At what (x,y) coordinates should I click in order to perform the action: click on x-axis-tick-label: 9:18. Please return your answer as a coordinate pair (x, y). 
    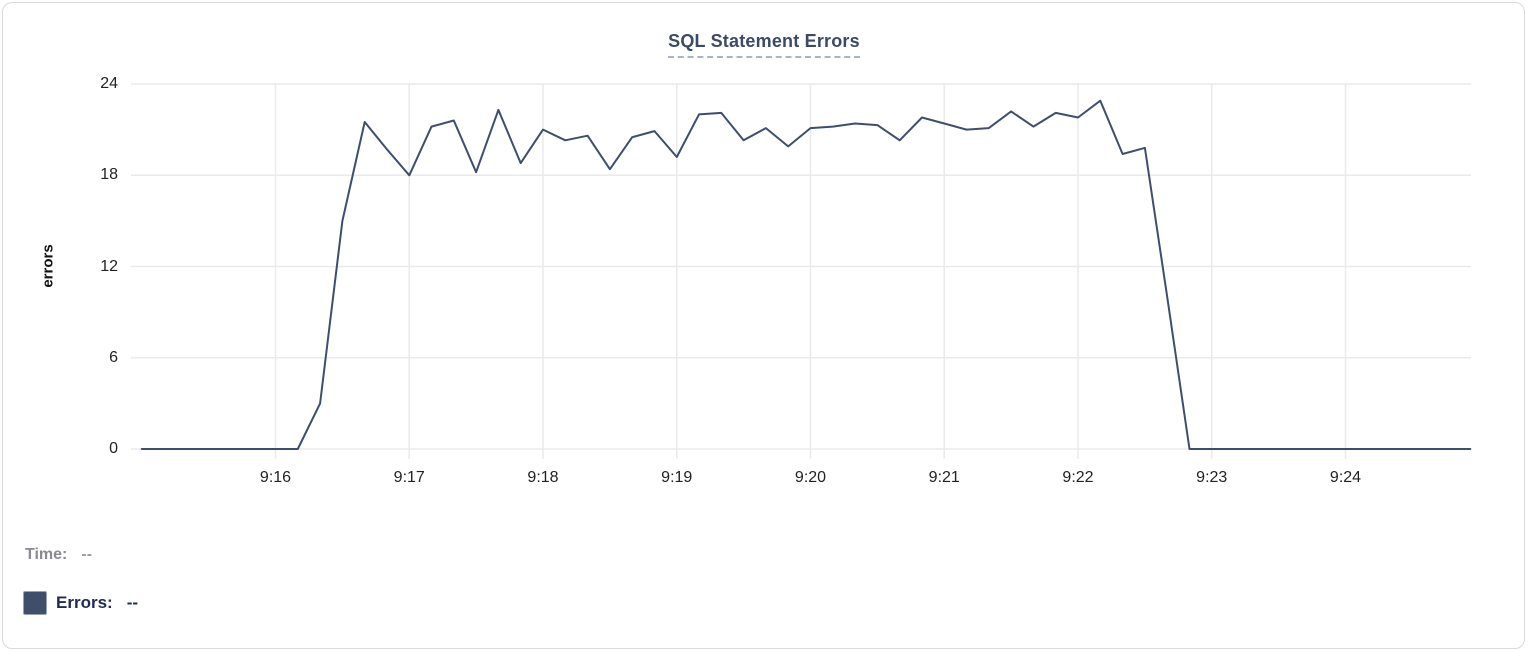
    Looking at the image, I should click on (543, 477).